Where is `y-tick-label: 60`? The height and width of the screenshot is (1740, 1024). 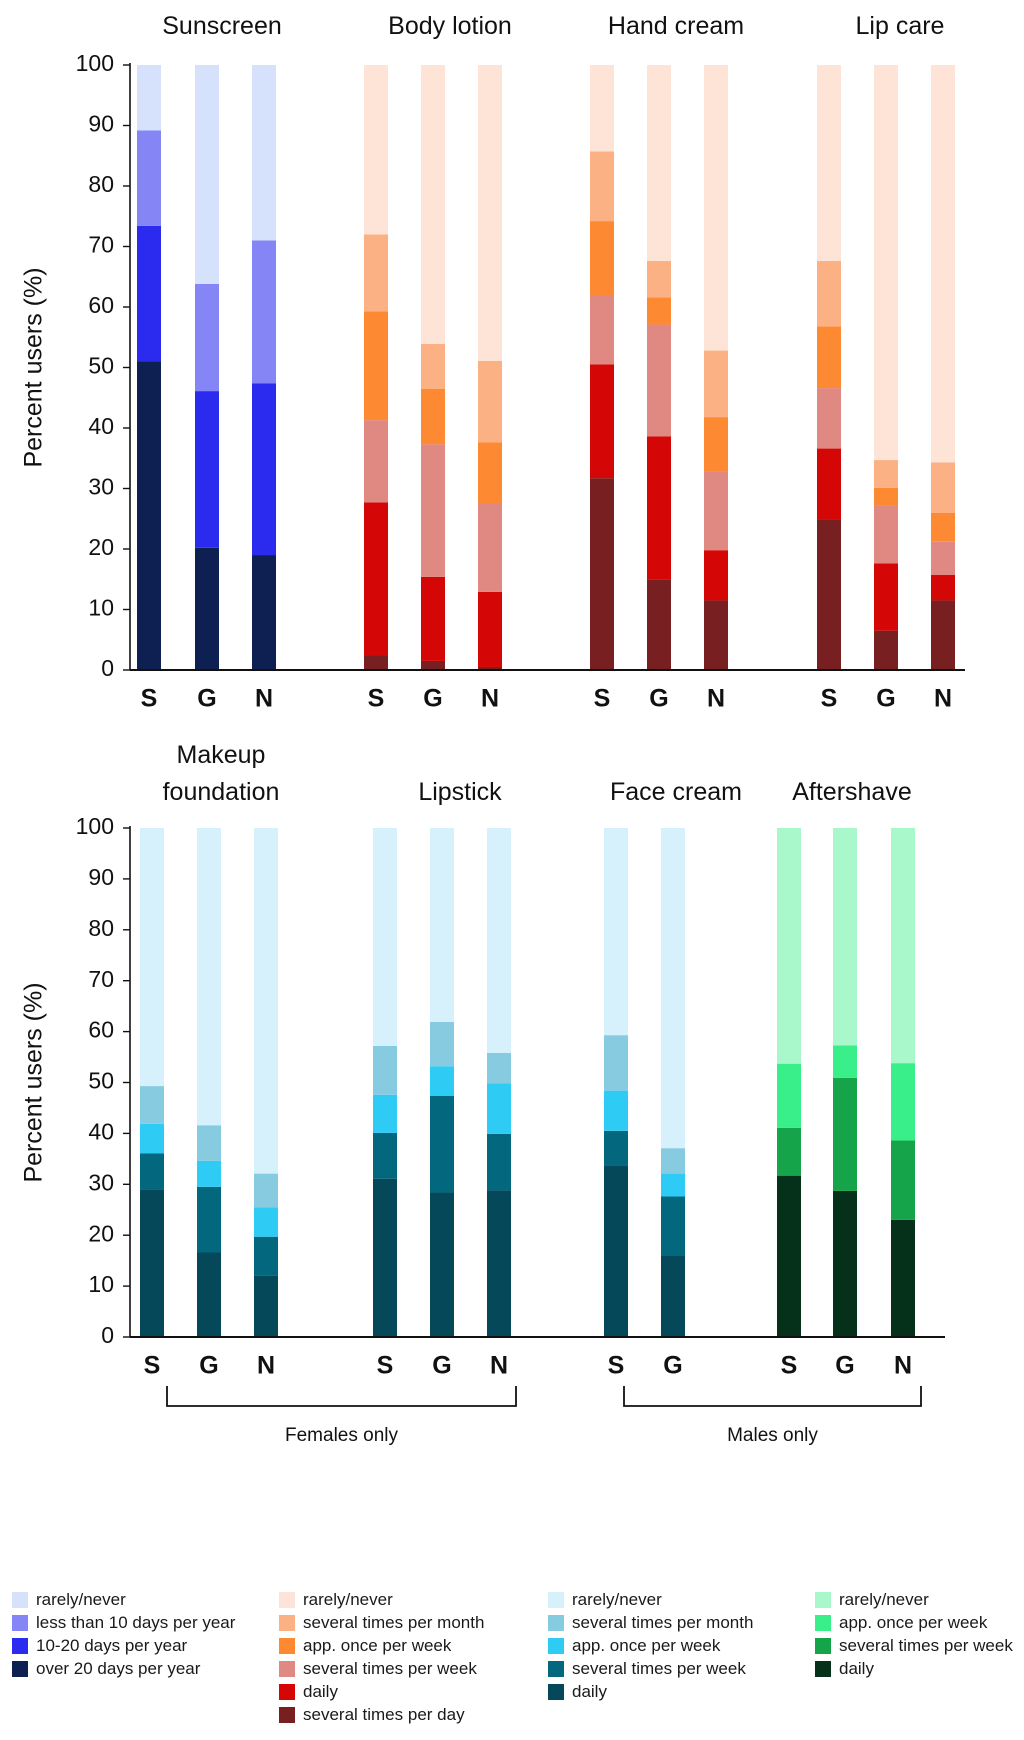 y-tick-label: 60 is located at coordinates (101, 305).